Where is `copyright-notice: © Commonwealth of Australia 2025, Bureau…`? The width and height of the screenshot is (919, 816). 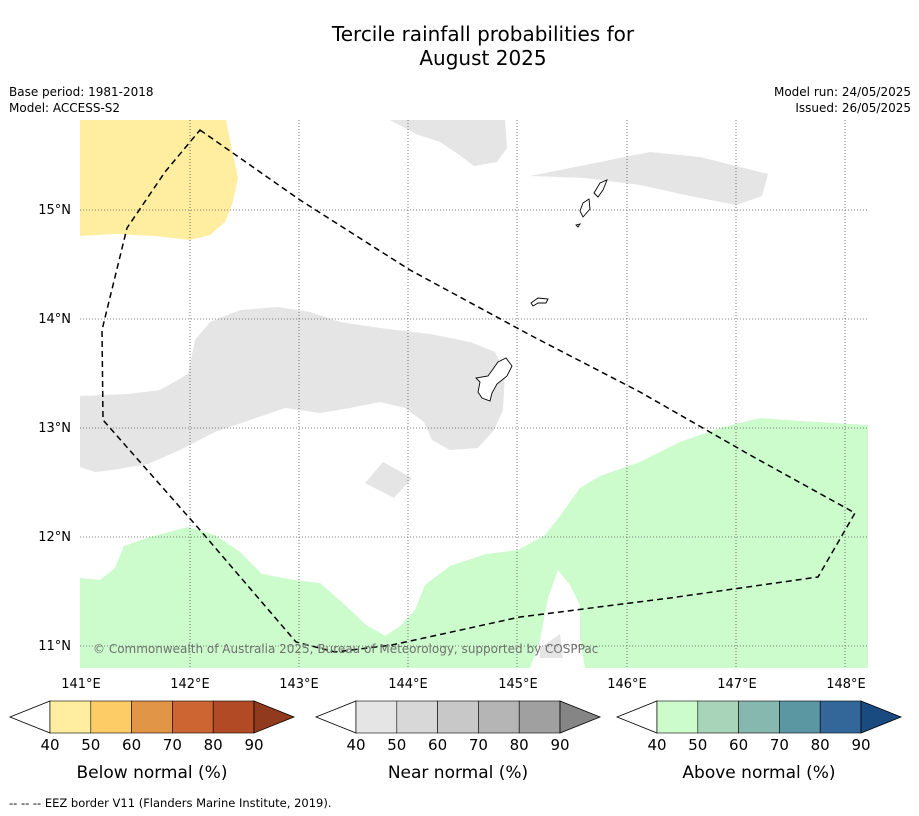
copyright-notice: © Commonwealth of Australia 2025, Bureau… is located at coordinates (345, 649).